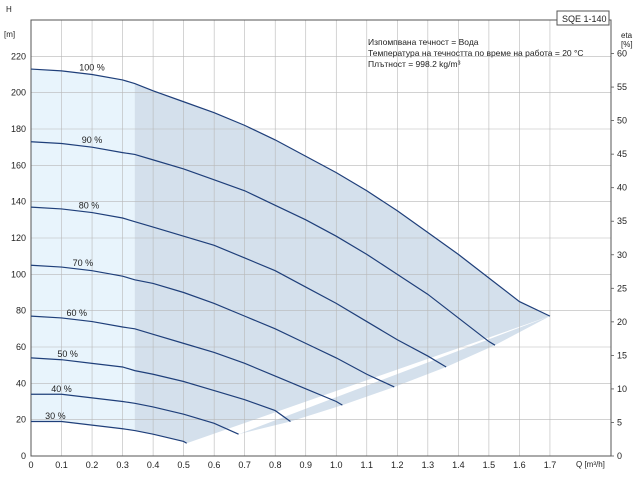  Describe the element at coordinates (622, 255) in the screenshot. I see `y-right-tick-label: 30` at that location.